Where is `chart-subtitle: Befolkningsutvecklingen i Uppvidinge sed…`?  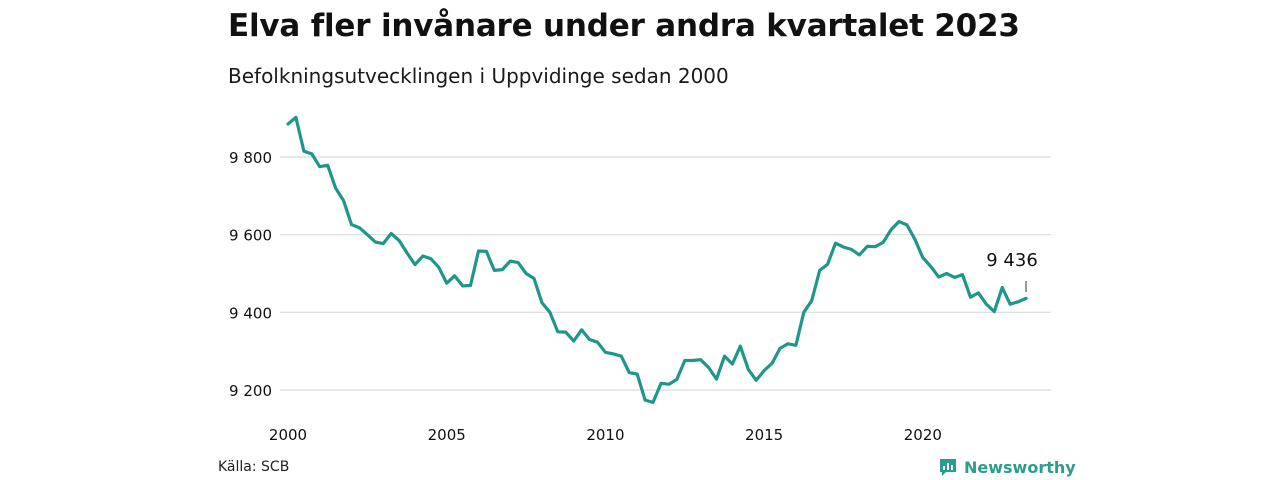 chart-subtitle: Befolkningsutvecklingen i Uppvidinge sed… is located at coordinates (478, 76).